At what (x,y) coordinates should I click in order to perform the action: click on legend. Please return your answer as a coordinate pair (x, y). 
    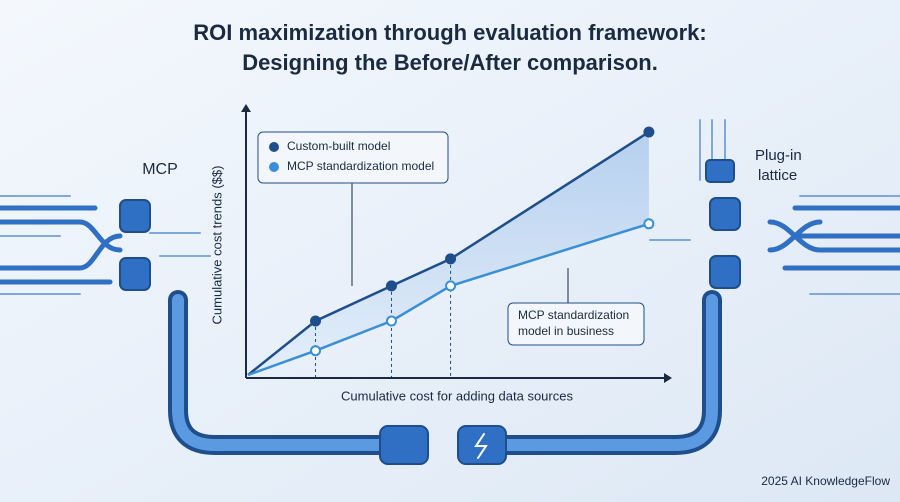
    Looking at the image, I should click on (353, 157).